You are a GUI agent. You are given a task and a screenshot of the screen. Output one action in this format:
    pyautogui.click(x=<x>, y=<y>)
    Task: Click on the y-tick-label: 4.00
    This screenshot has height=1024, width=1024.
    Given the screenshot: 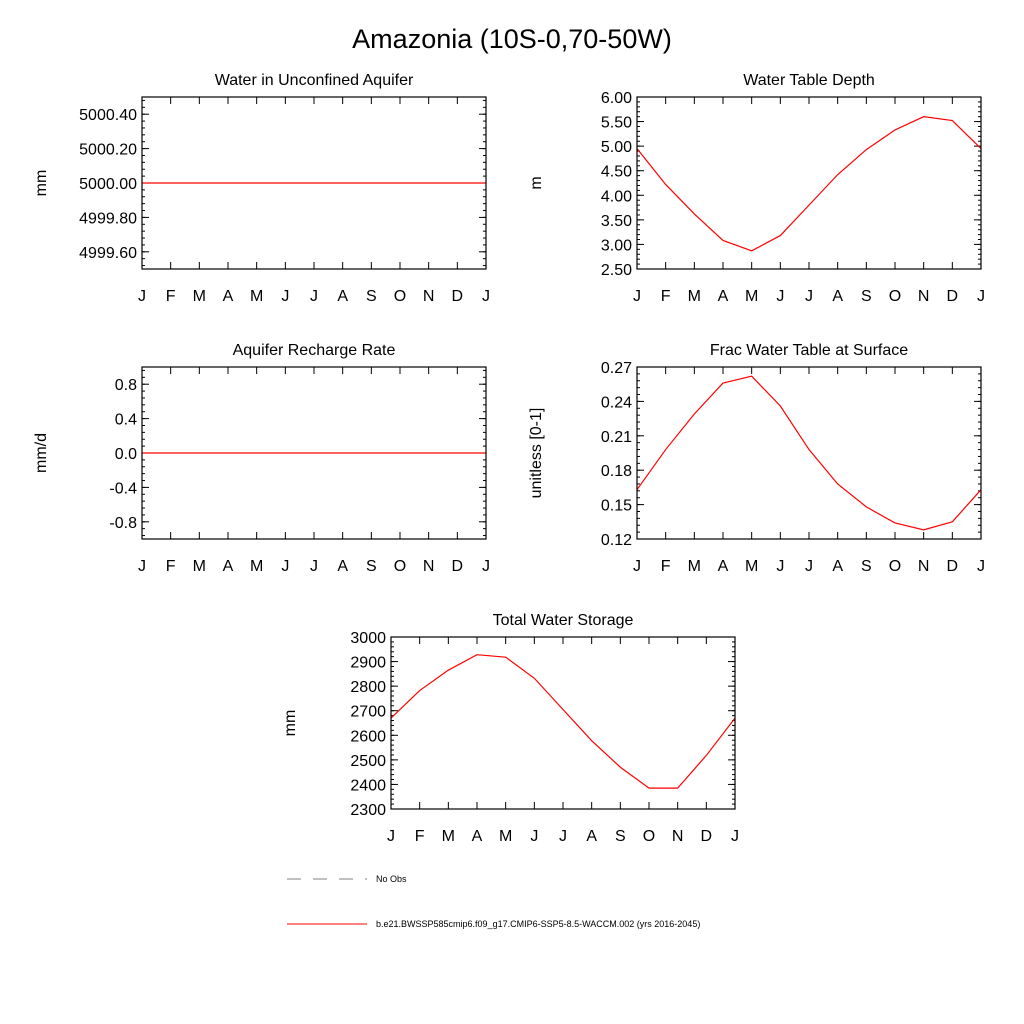 What is the action you would take?
    pyautogui.click(x=616, y=196)
    